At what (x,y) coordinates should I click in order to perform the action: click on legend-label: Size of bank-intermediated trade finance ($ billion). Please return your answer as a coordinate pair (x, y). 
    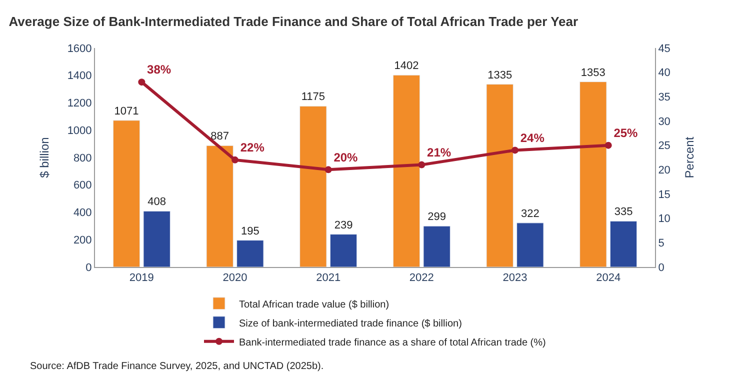
    Looking at the image, I should click on (350, 324).